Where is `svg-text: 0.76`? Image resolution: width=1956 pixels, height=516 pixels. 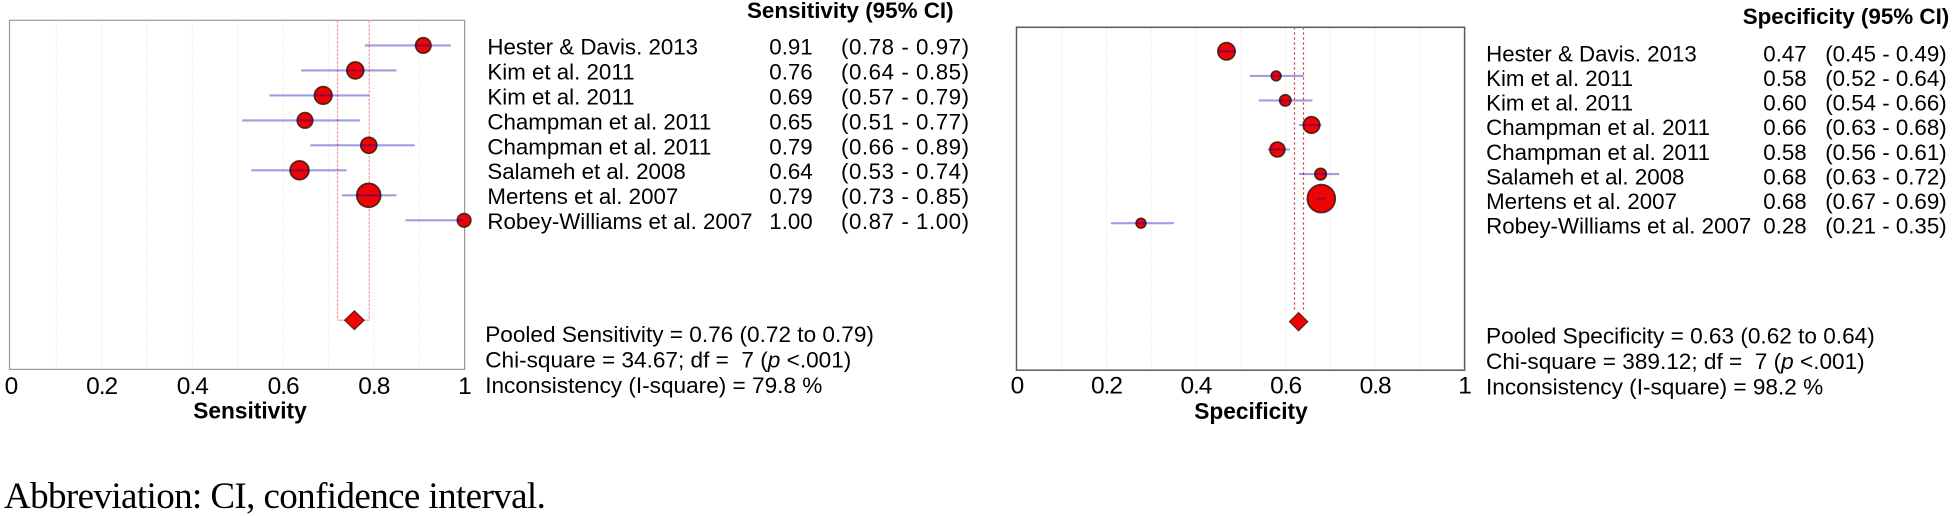
svg-text: 0.76 is located at coordinates (790, 72).